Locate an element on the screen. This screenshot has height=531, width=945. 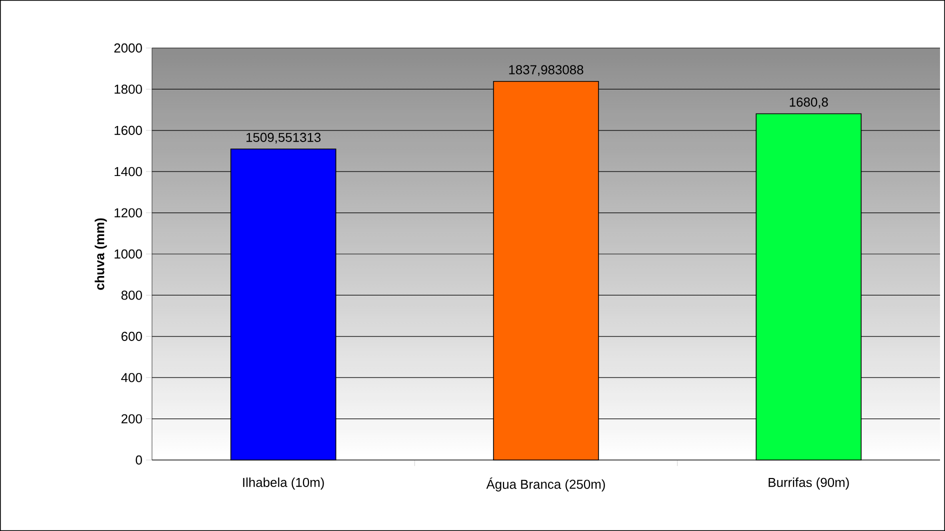
y-axis-title: chuva (mm) is located at coordinates (100, 254).